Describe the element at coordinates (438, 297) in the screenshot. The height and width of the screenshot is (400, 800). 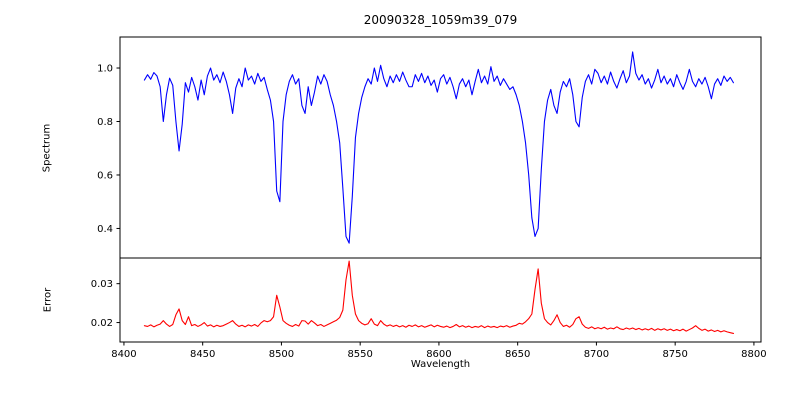
I see `error-line` at that location.